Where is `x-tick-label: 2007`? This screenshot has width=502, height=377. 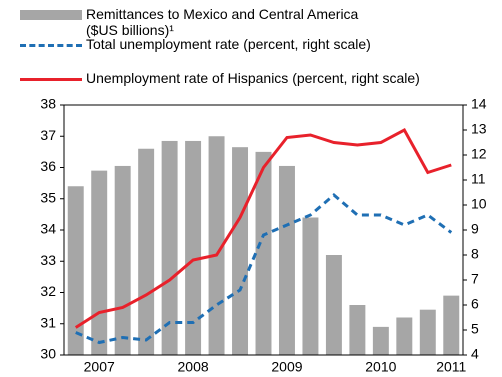 x-tick-label: 2007 is located at coordinates (99, 367).